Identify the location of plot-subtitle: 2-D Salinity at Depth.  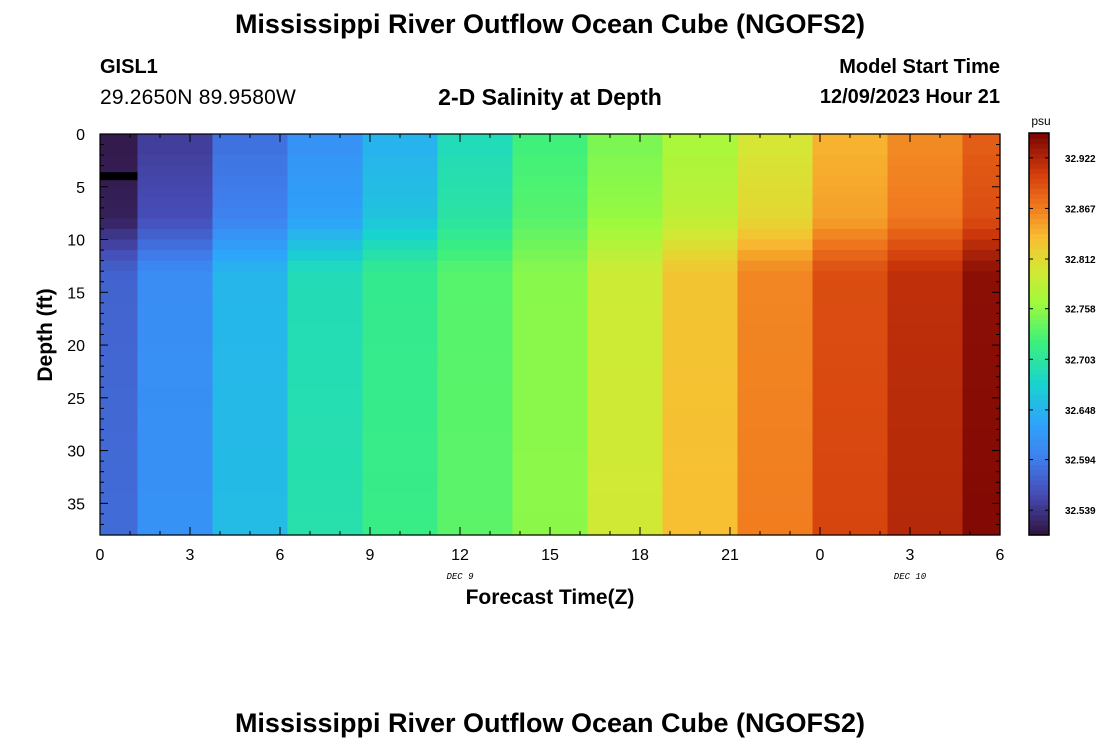
(550, 97).